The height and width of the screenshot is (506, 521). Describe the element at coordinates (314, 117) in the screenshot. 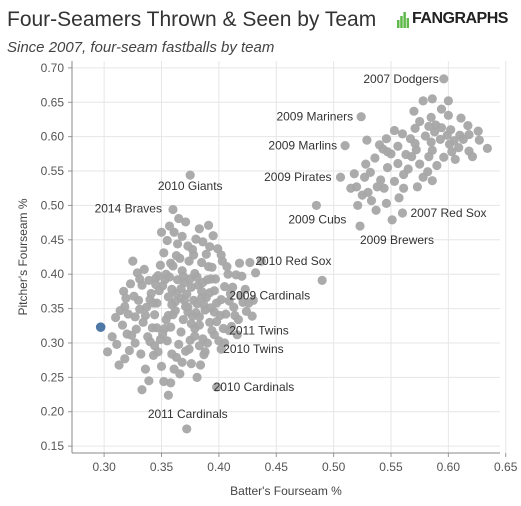

I see `point-annotation: 2009 Mariners` at that location.